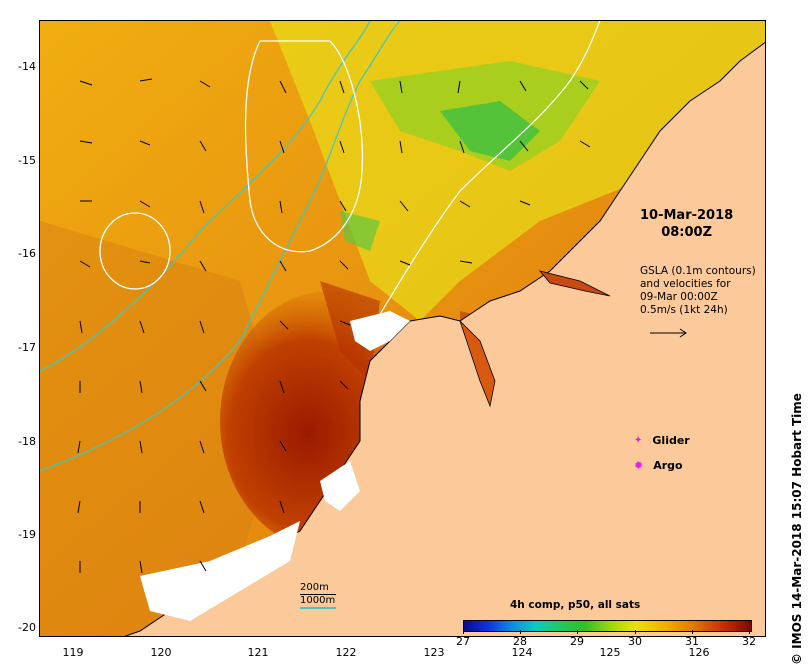  I want to click on legend-argo: ✹ Argo, so click(658, 465).